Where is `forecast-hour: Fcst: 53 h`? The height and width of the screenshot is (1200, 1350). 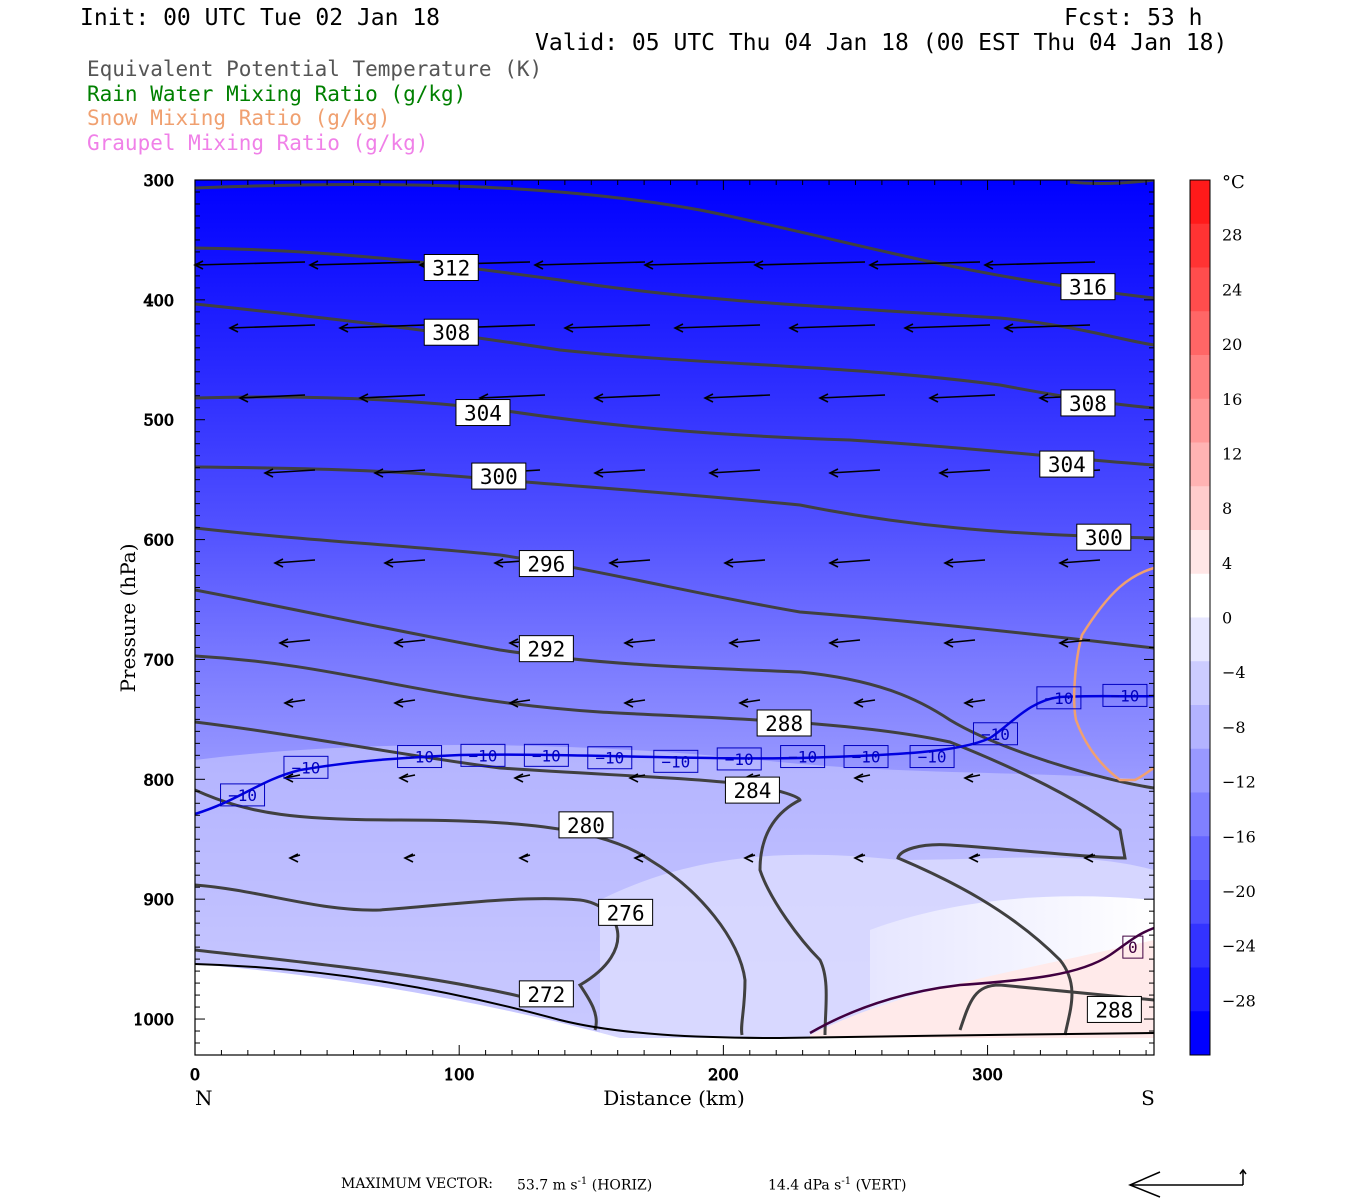 forecast-hour: Fcst: 53 h is located at coordinates (1133, 18).